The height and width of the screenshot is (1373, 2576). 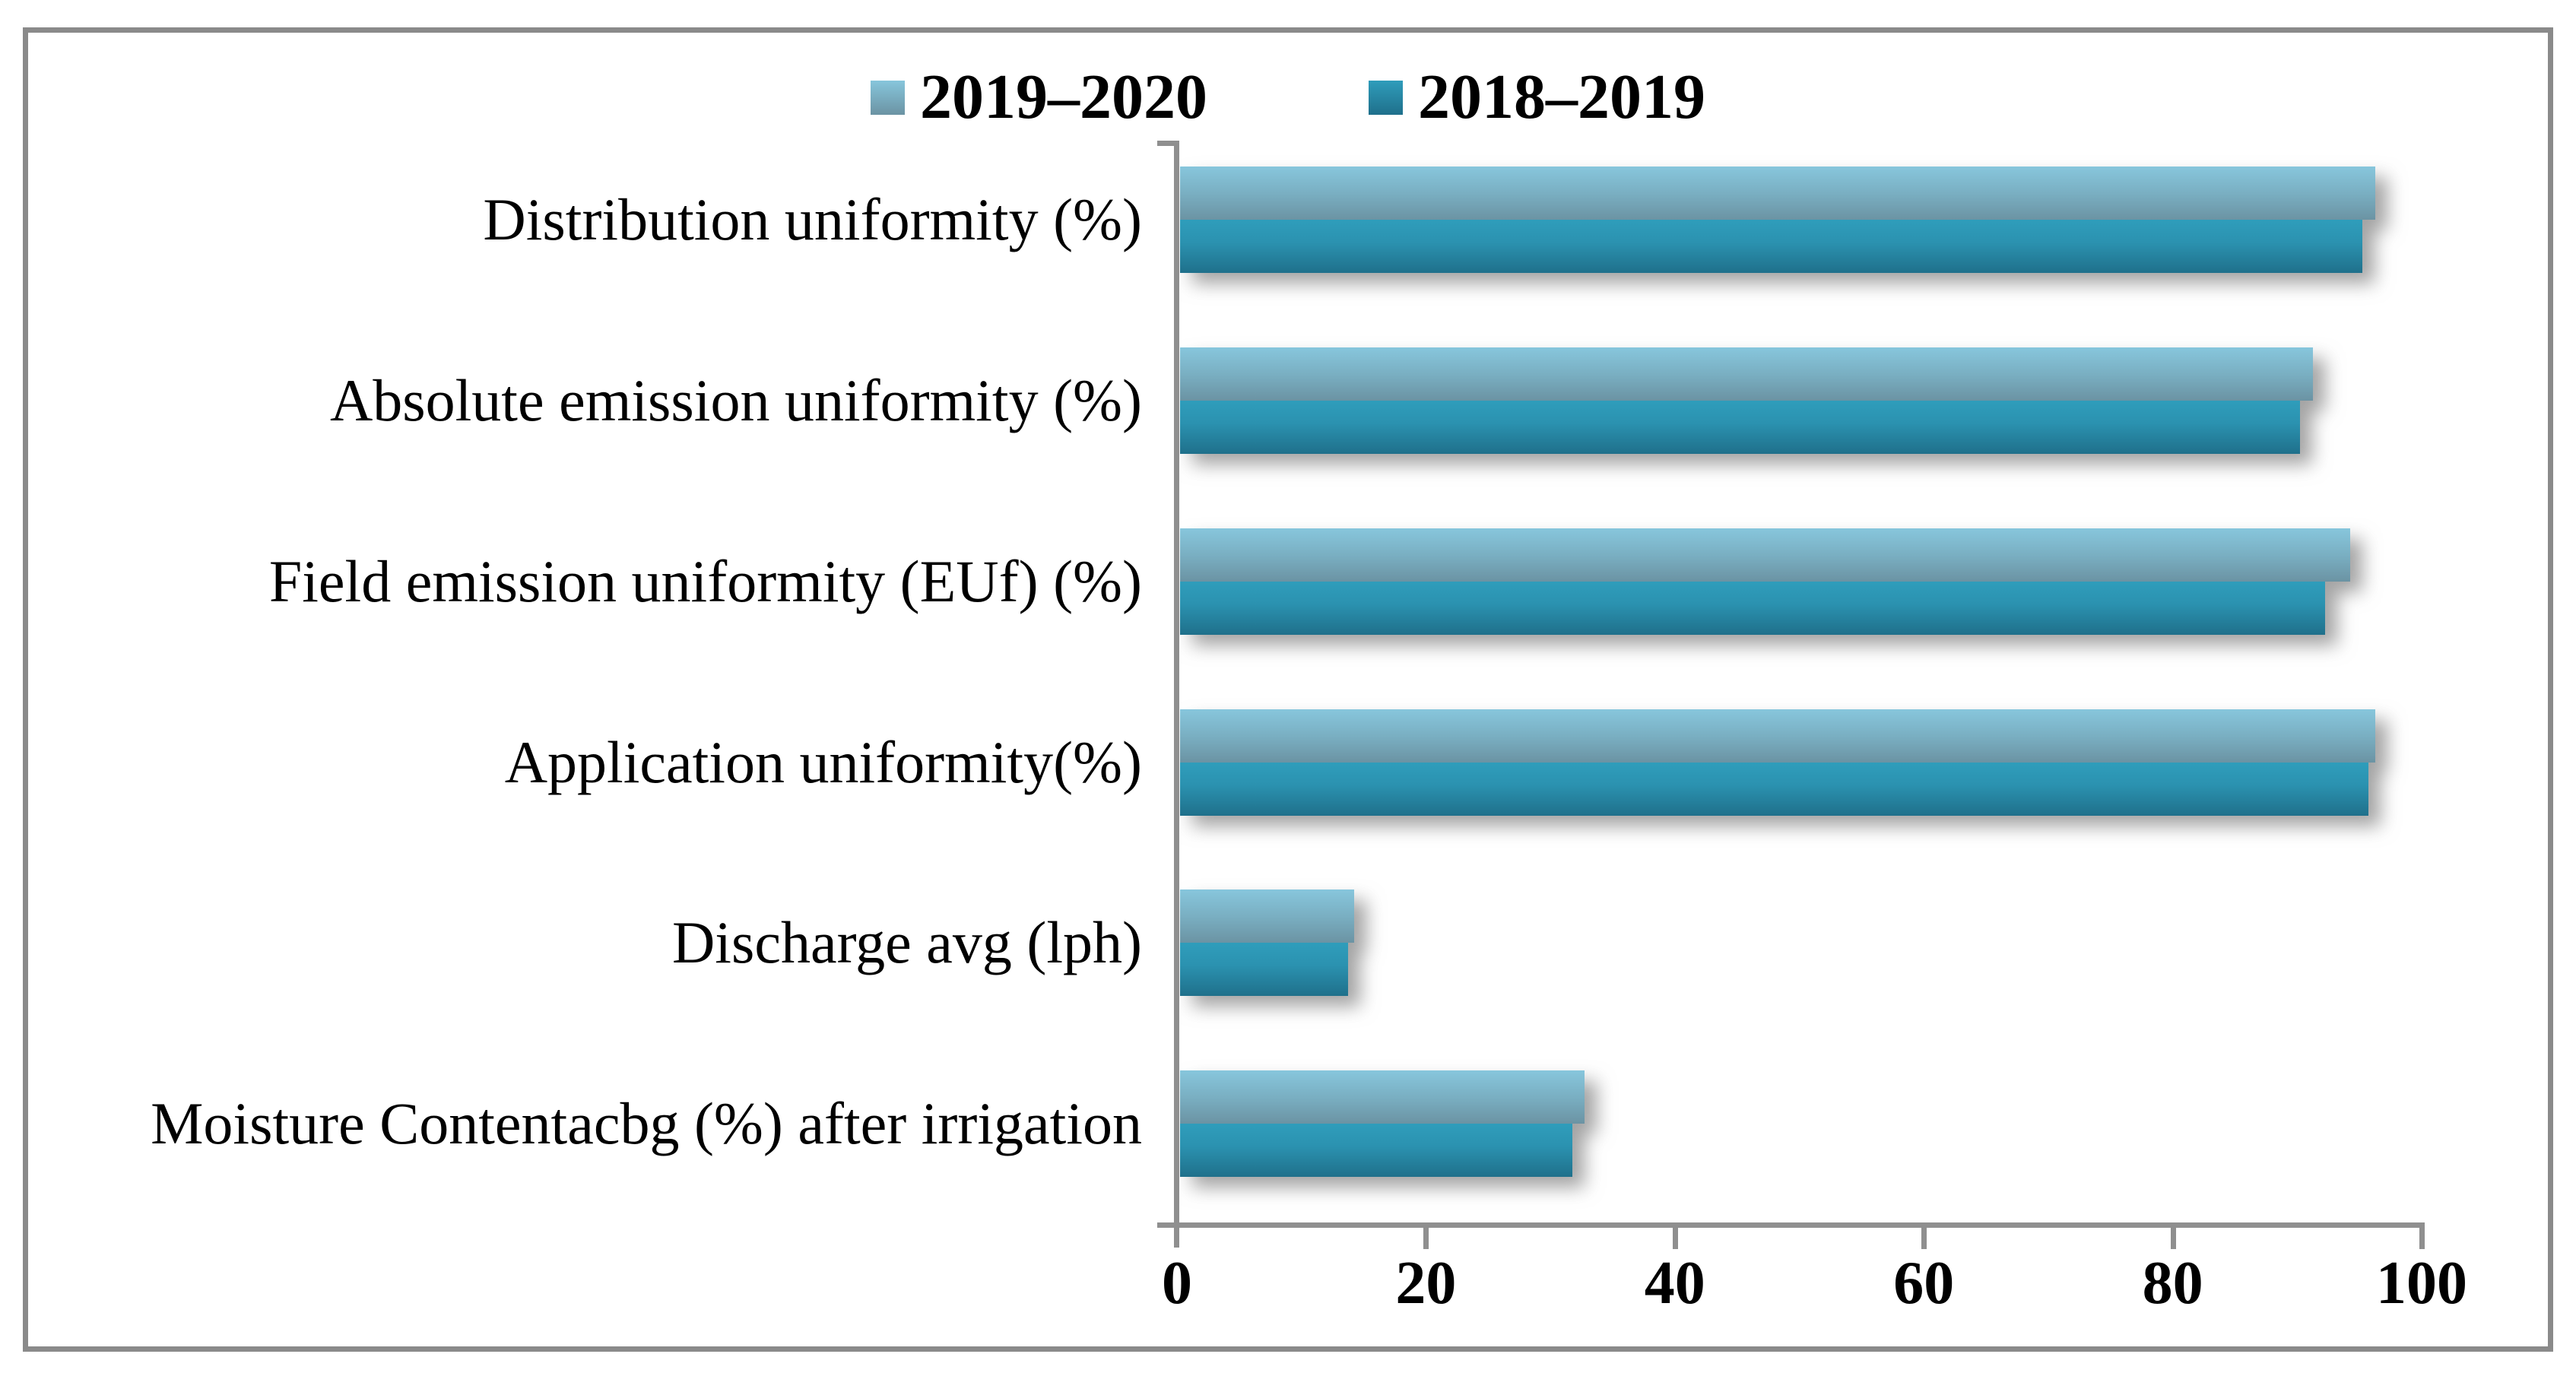 What do you see at coordinates (1765, 555) in the screenshot?
I see `bar-2019–2020-Field emission uniformity (EUf) (%)` at bounding box center [1765, 555].